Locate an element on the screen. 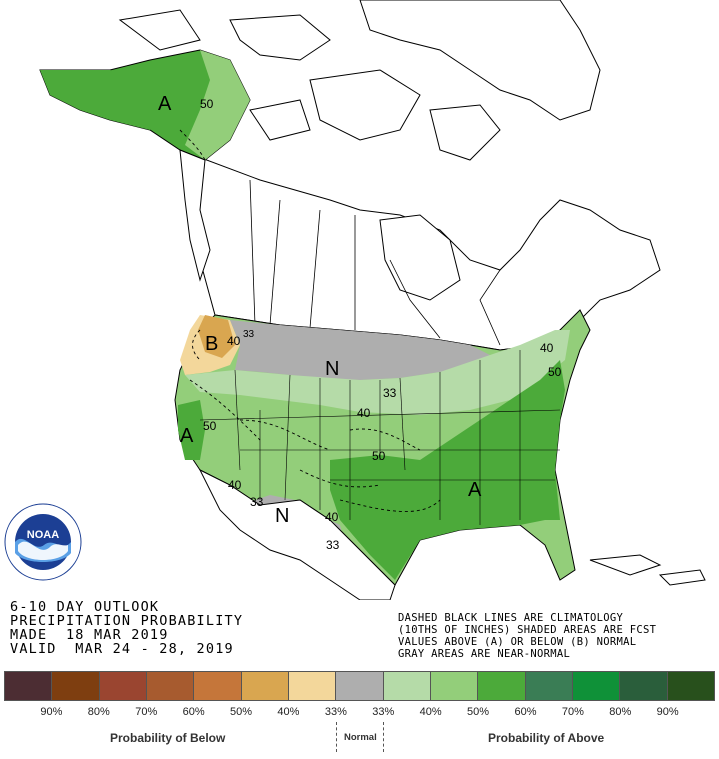  alaska-60-area is located at coordinates (110, 100).